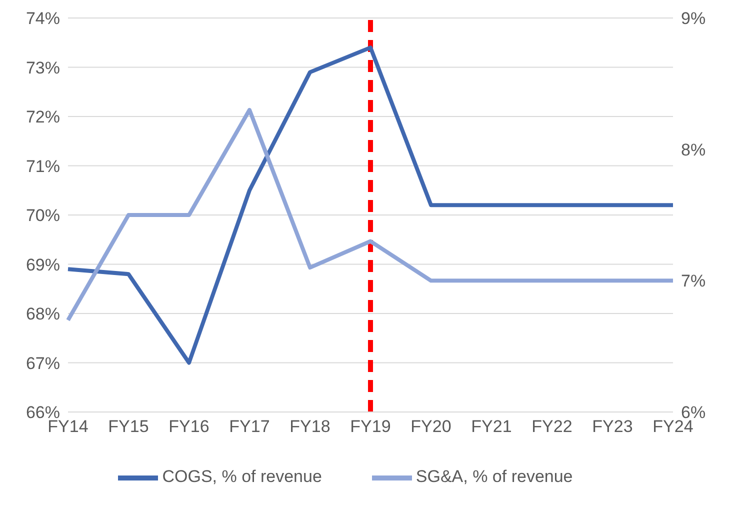 The width and height of the screenshot is (751, 516). I want to click on y-tick-label: 70%, so click(43, 216).